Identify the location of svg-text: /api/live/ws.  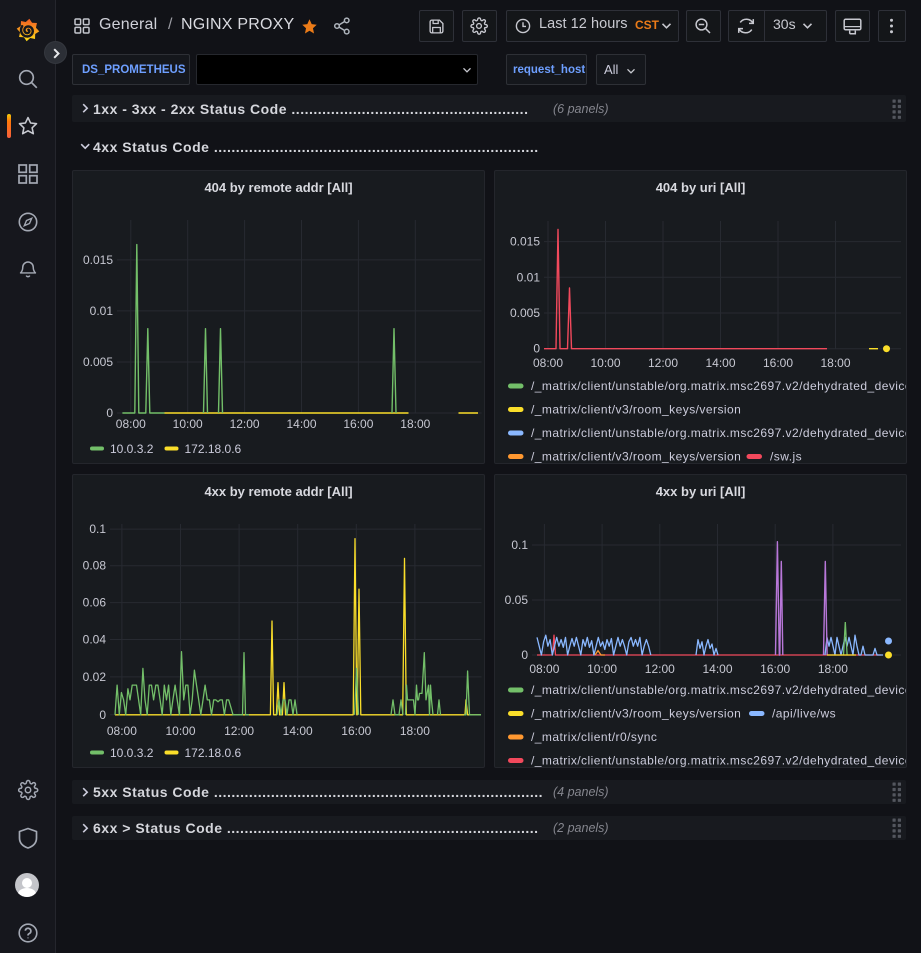
(804, 714).